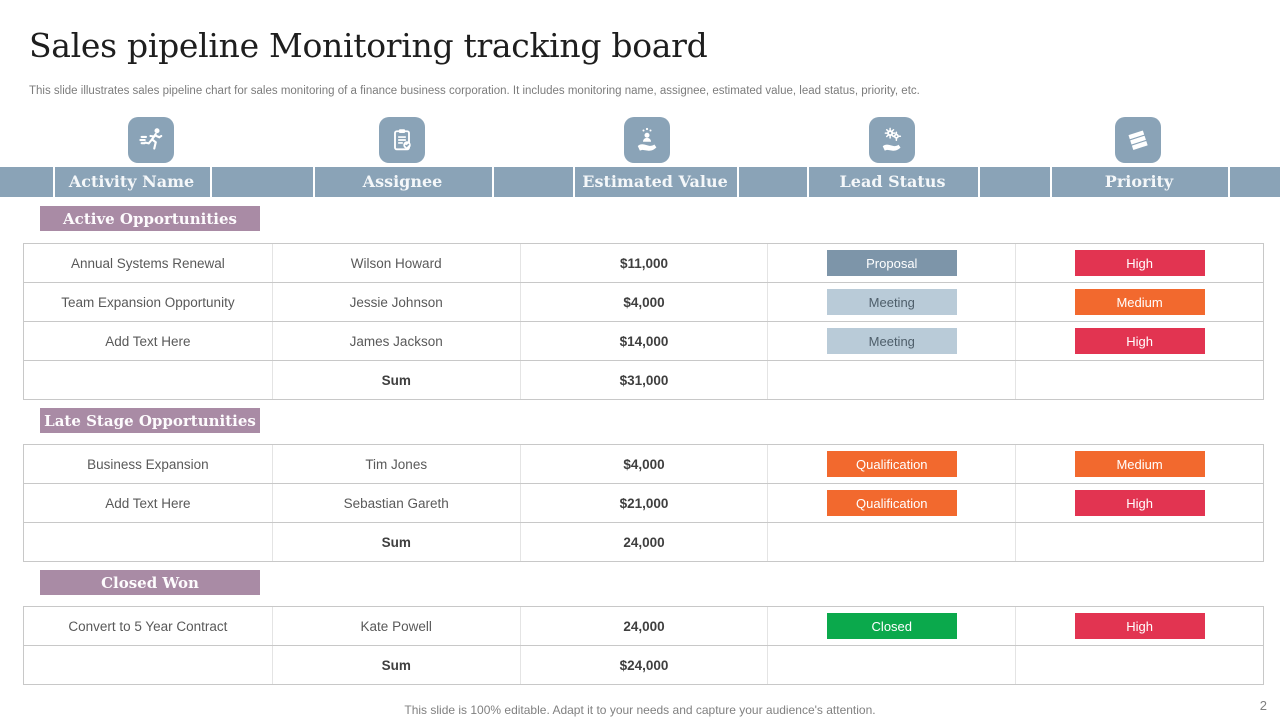 This screenshot has height=720, width=1280. I want to click on clipboard-check-icon, so click(402, 140).